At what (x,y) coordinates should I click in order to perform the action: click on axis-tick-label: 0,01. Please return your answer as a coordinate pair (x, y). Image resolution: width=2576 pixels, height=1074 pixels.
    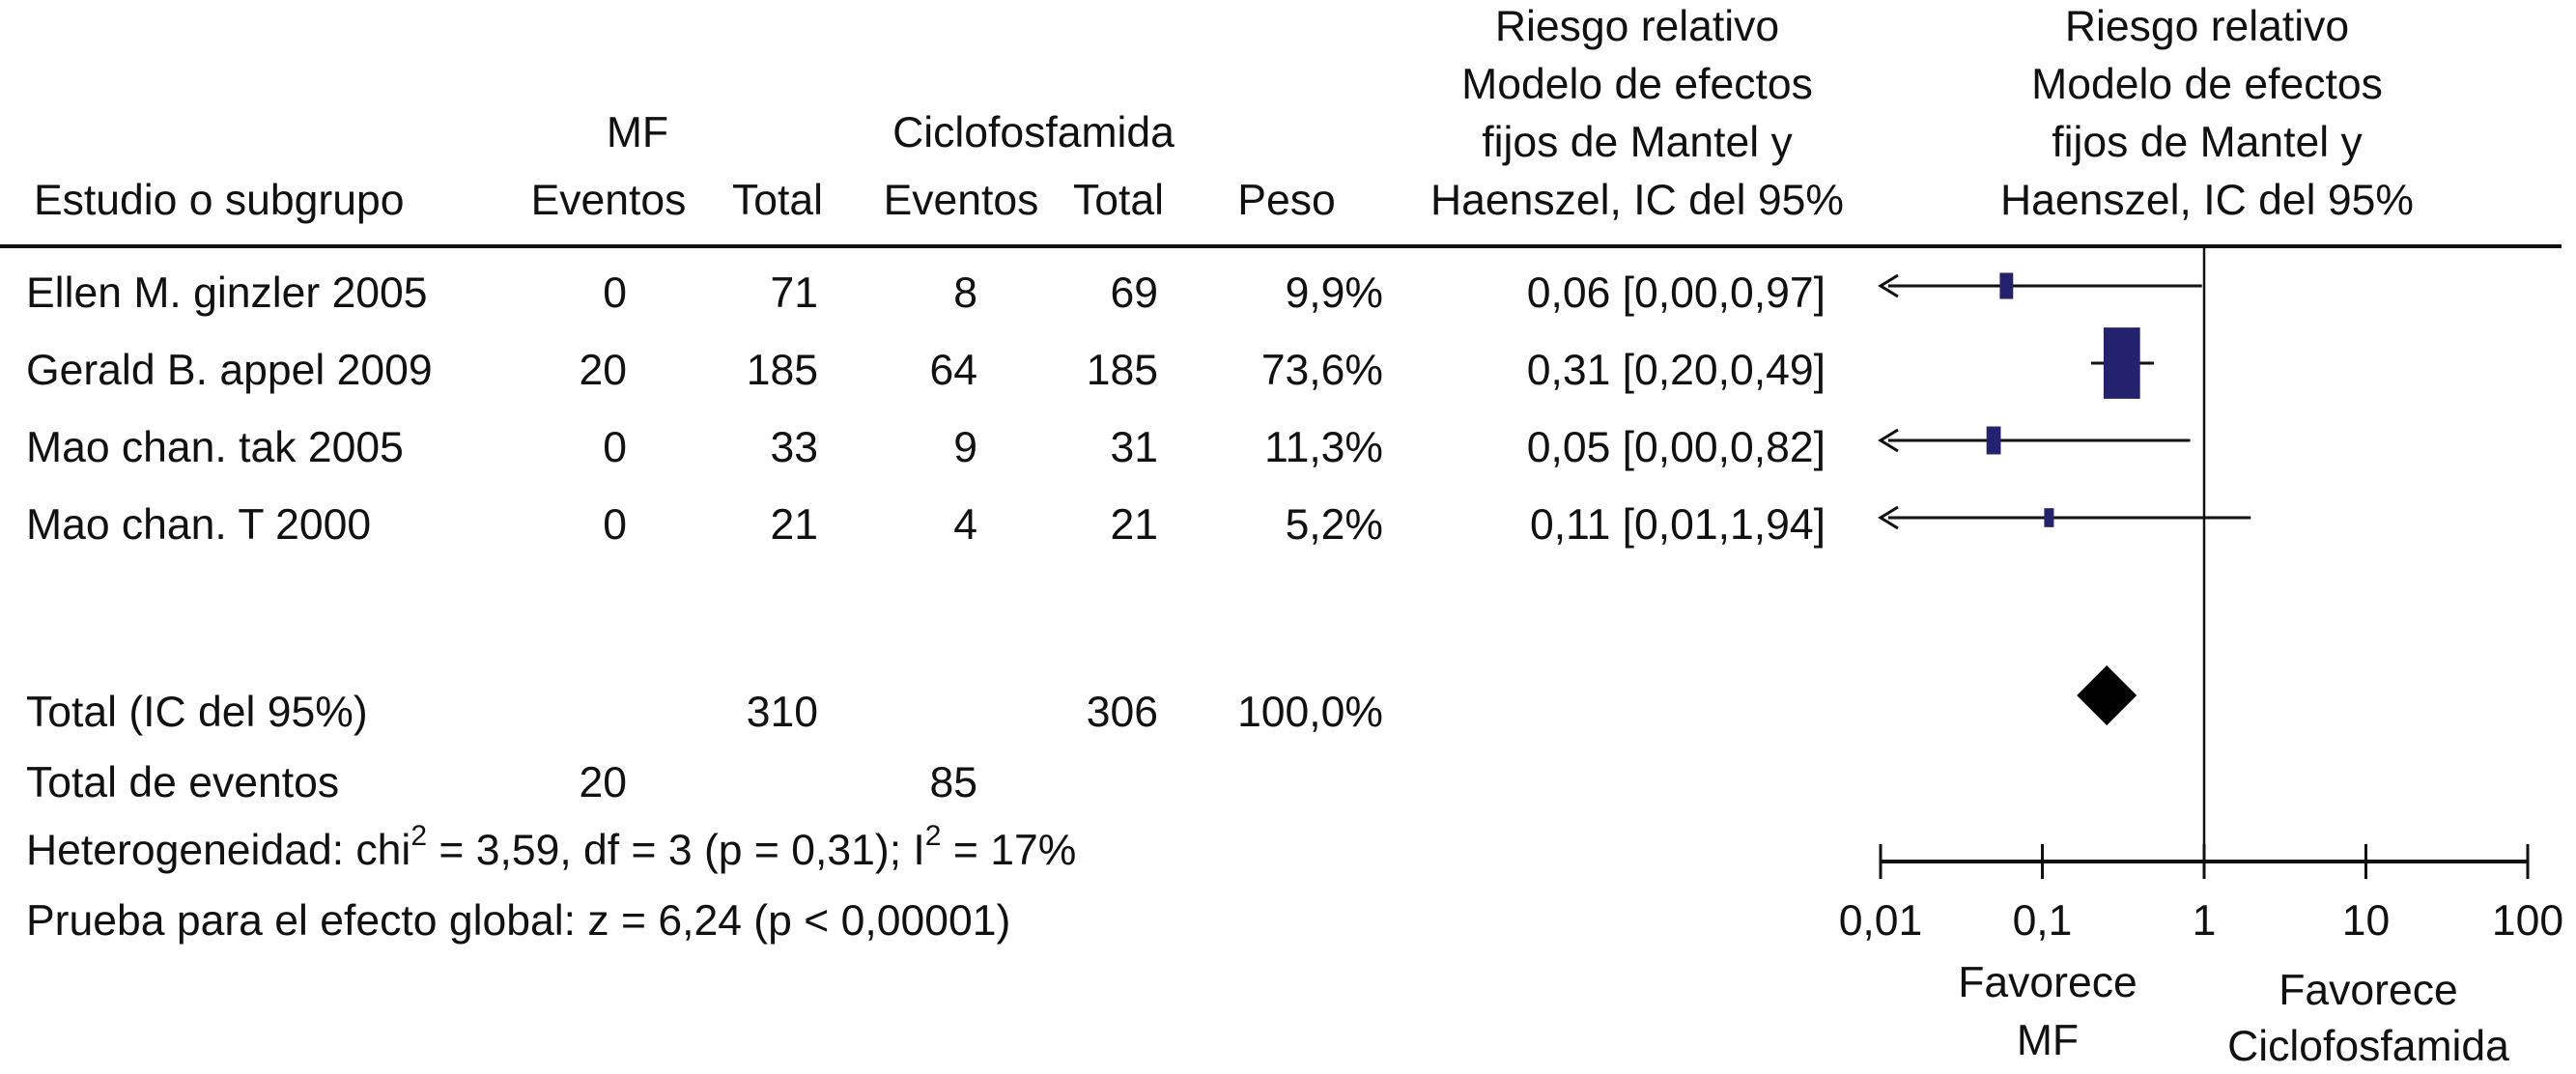
    Looking at the image, I should click on (1881, 921).